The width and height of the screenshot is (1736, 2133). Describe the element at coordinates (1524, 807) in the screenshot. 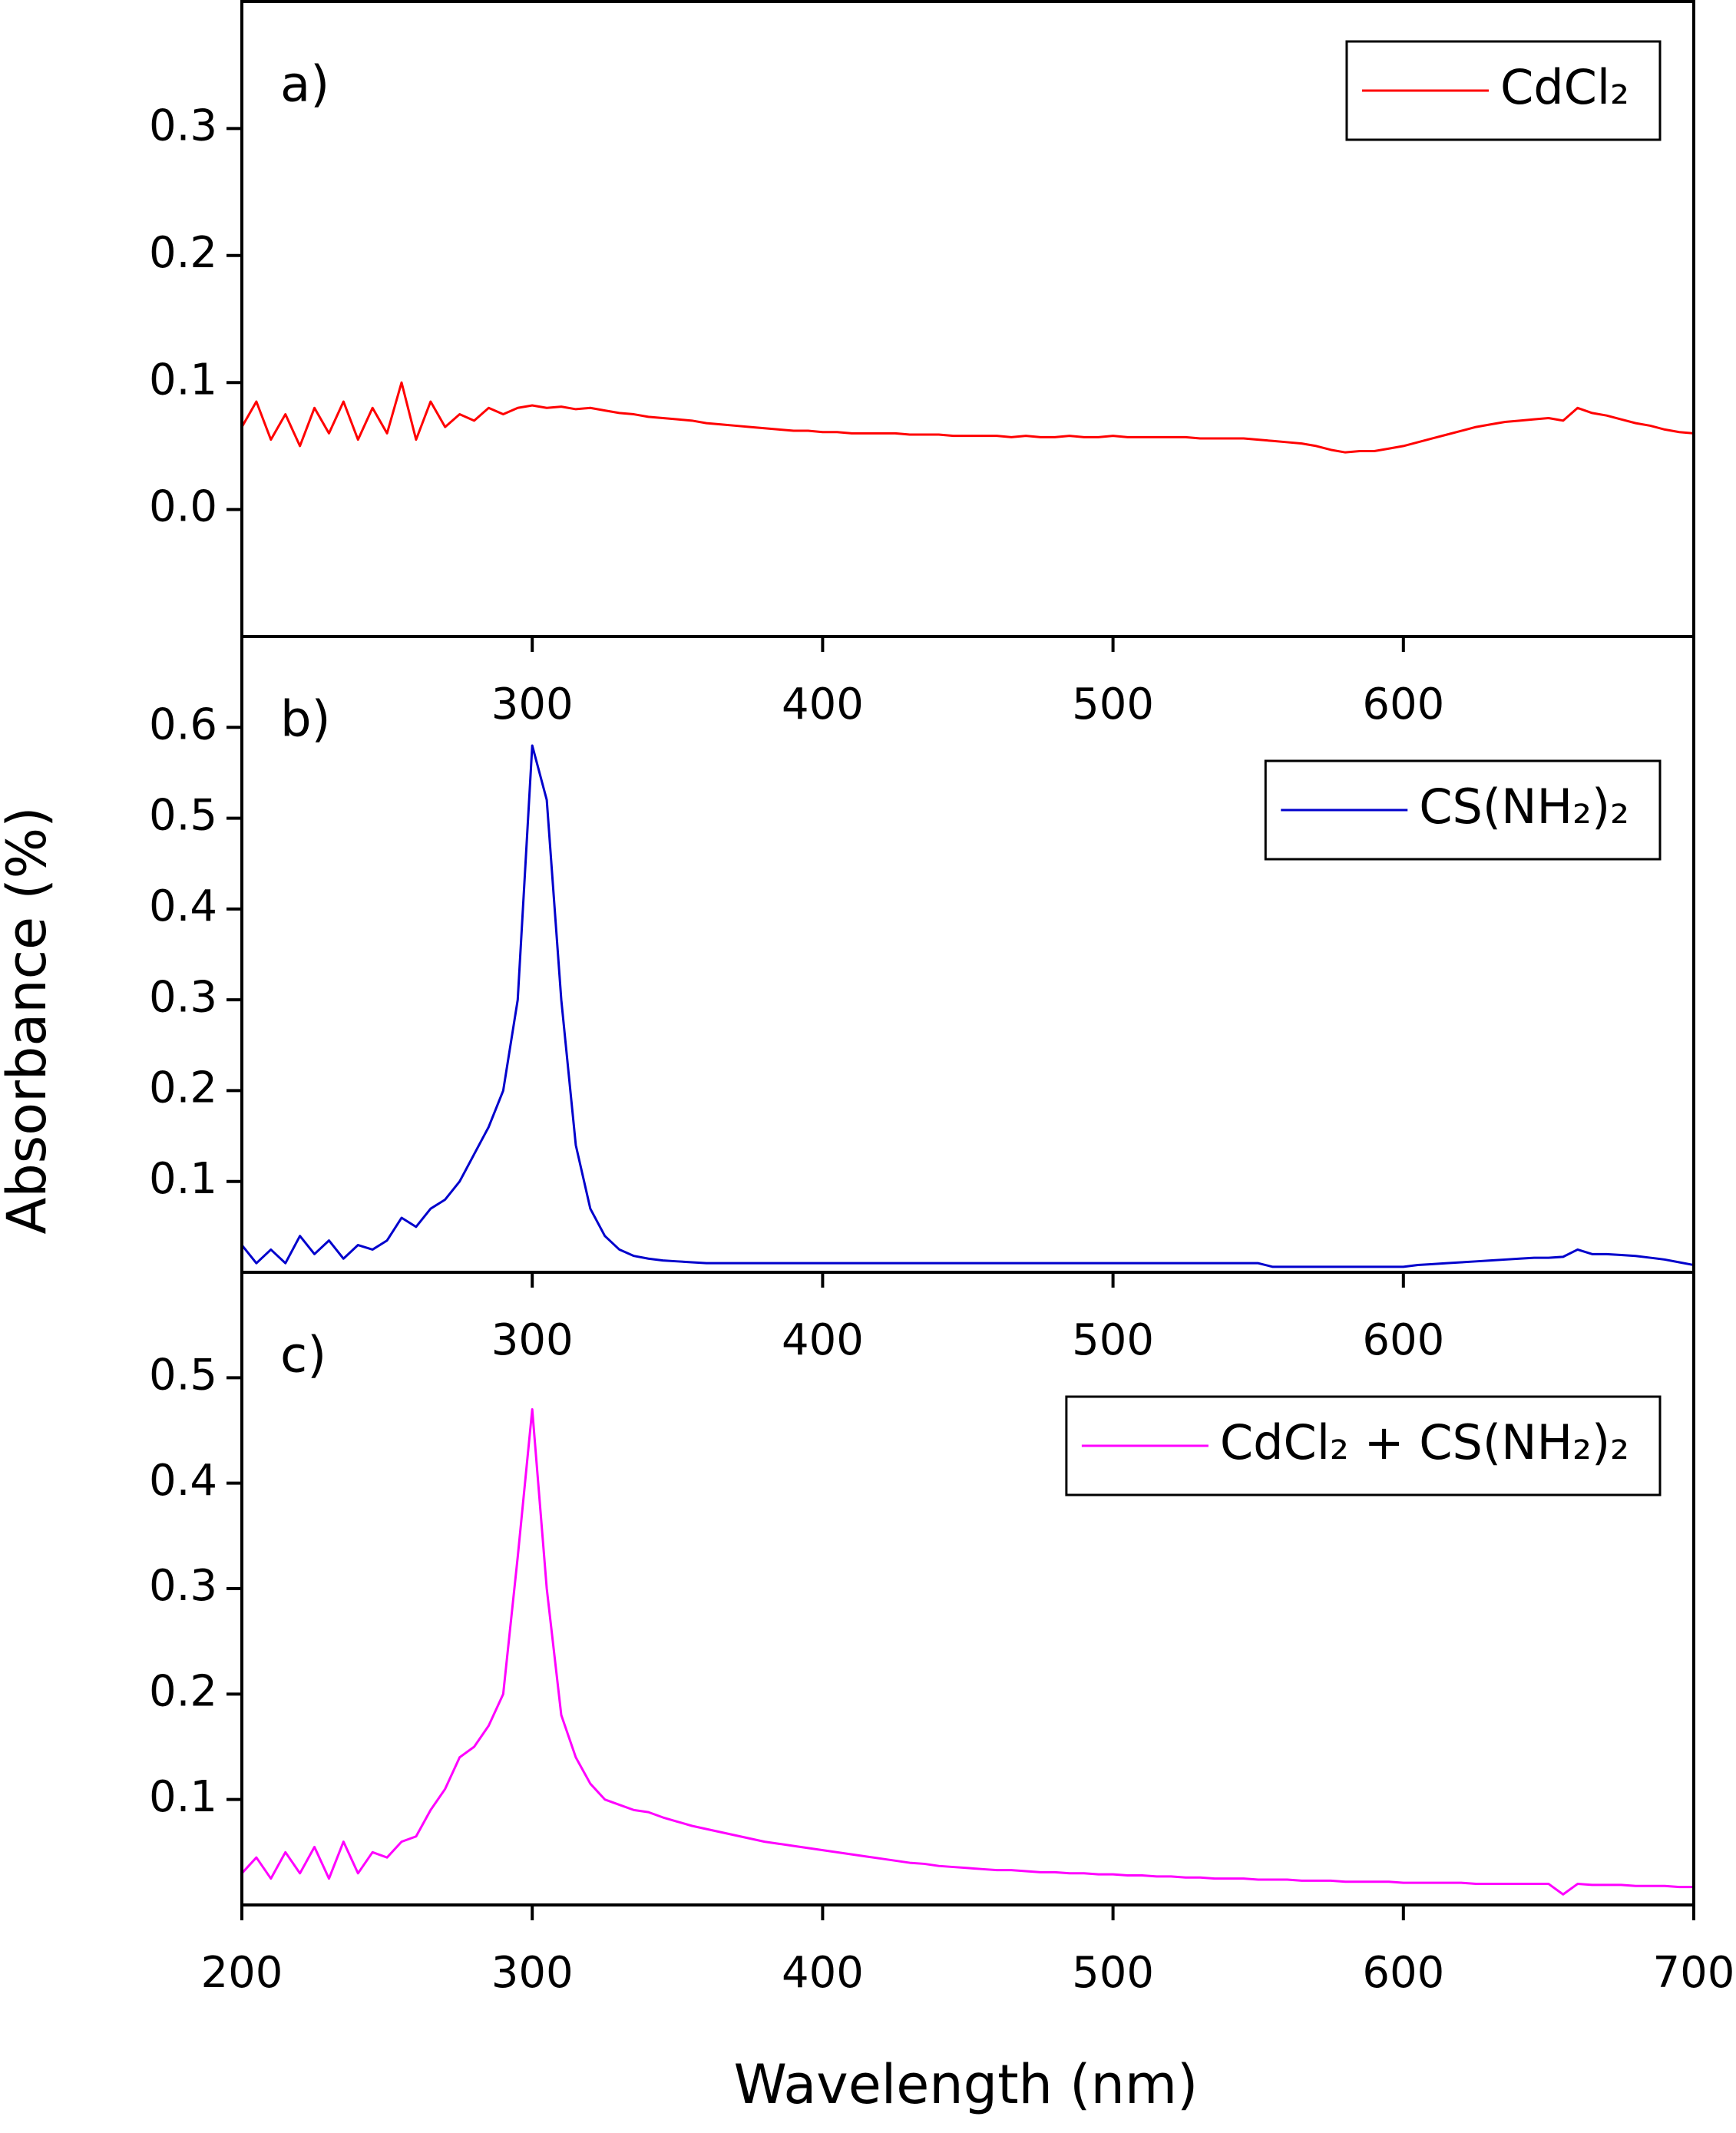

I see `legend-label: CS(NH₂)₂` at that location.